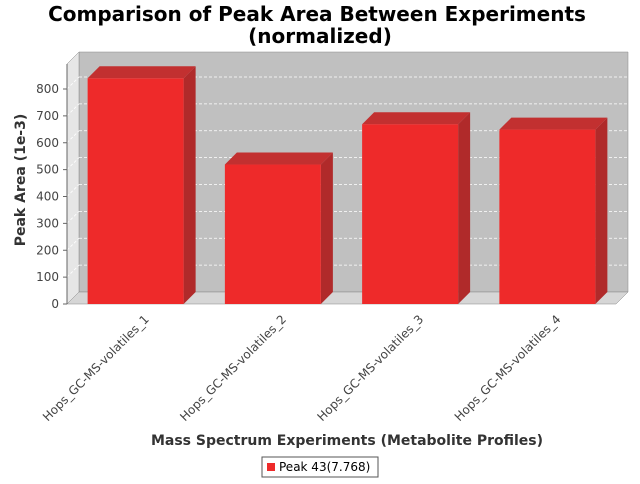  Describe the element at coordinates (508, 368) in the screenshot. I see `x-category-label: Hops_GC-MS-volatiles_4` at that location.